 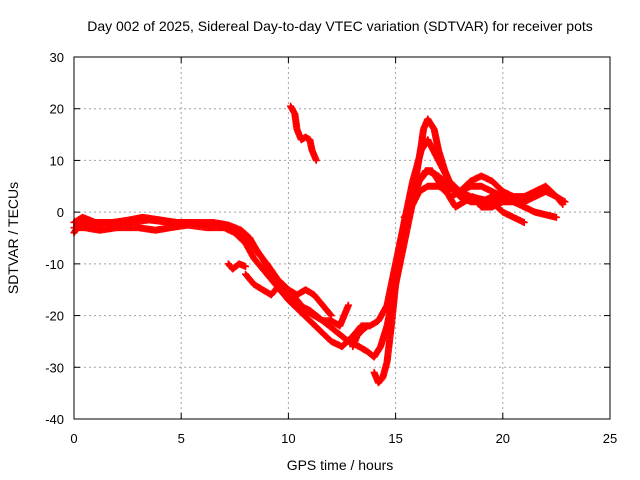 What do you see at coordinates (610, 438) in the screenshot?
I see `x-tick-label: 25` at bounding box center [610, 438].